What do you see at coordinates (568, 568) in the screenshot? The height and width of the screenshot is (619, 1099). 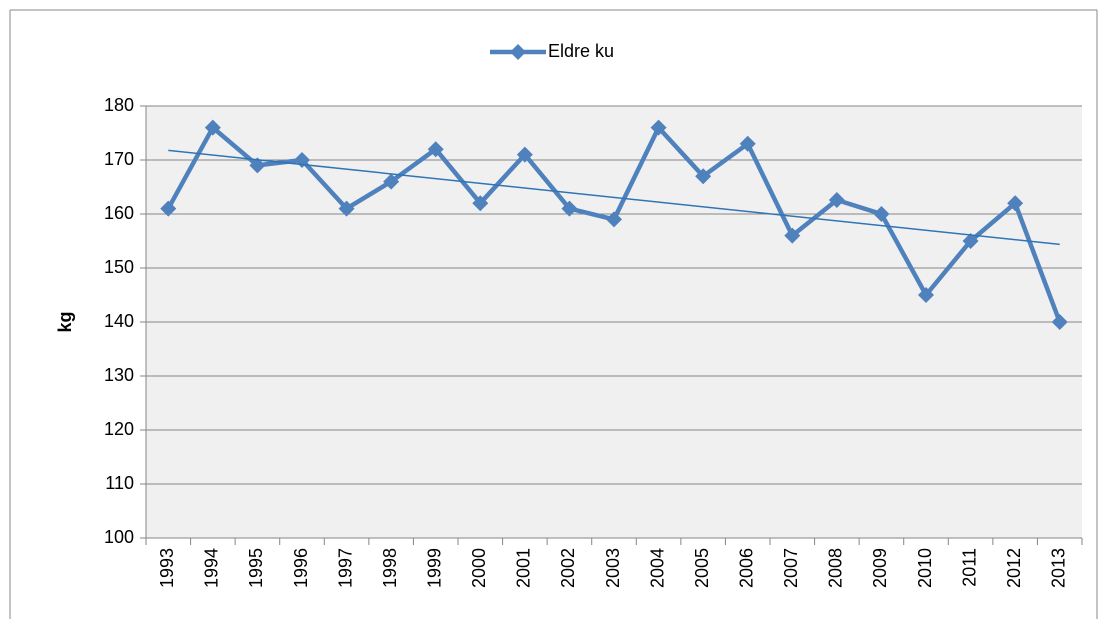 I see `x-tick-label: 2002` at bounding box center [568, 568].